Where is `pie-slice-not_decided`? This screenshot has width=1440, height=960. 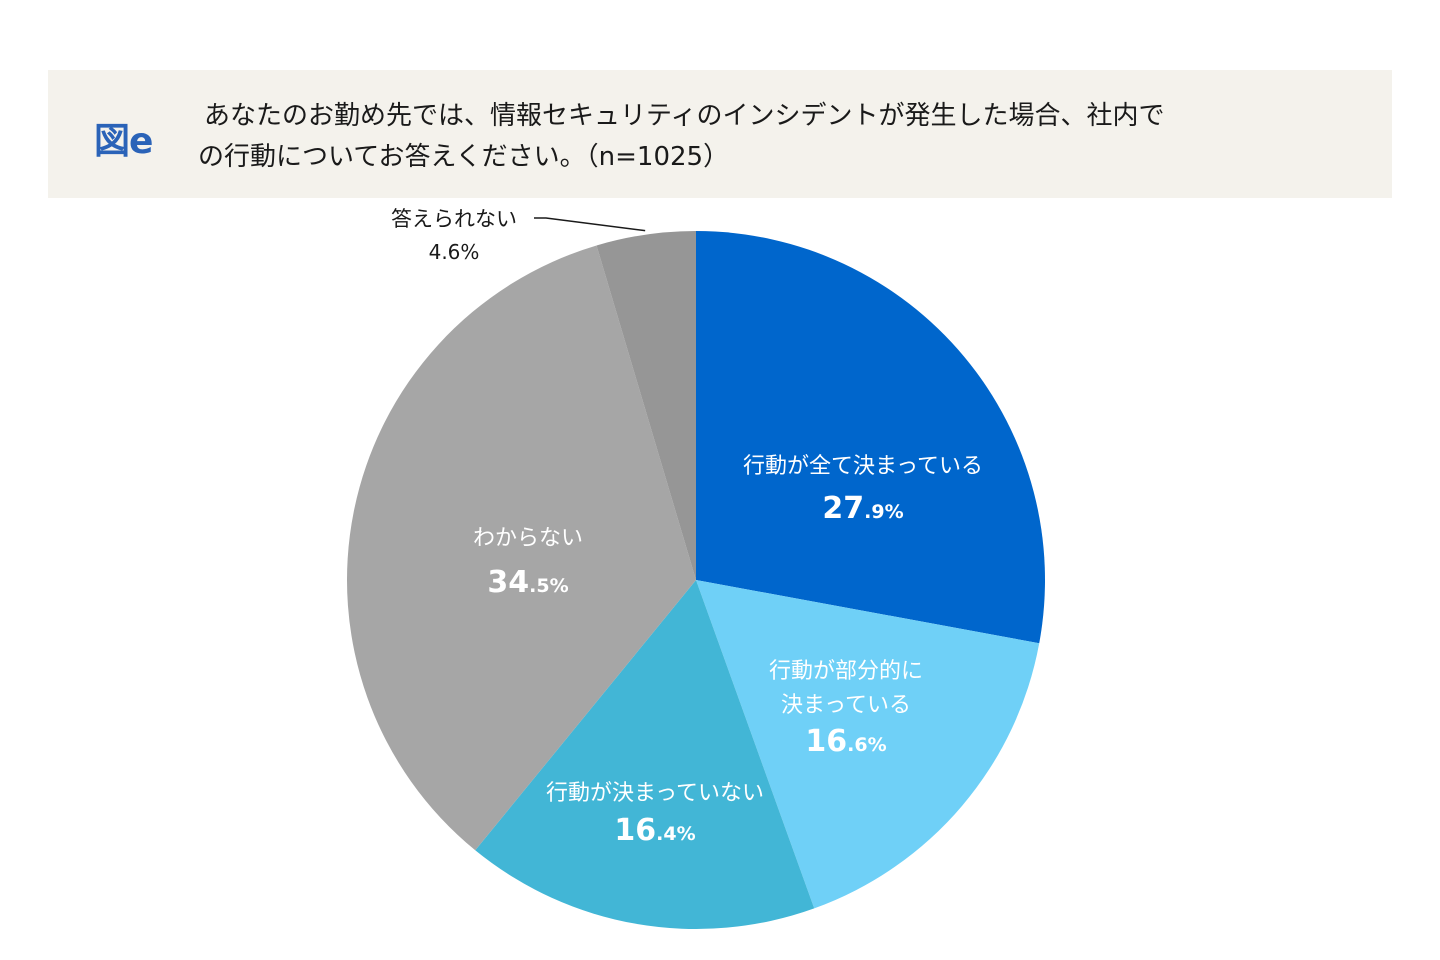 pie-slice-not_decided is located at coordinates (645, 755).